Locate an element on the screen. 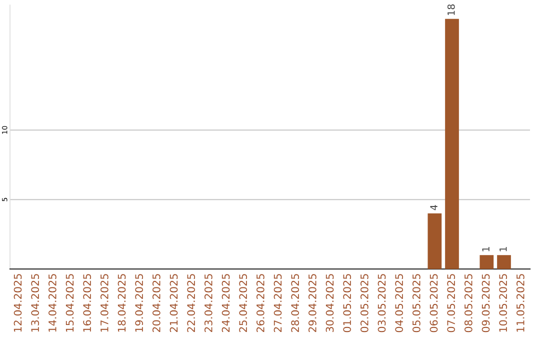 The width and height of the screenshot is (540, 340). x-tick-label: 26.04.2025 is located at coordinates (260, 303).